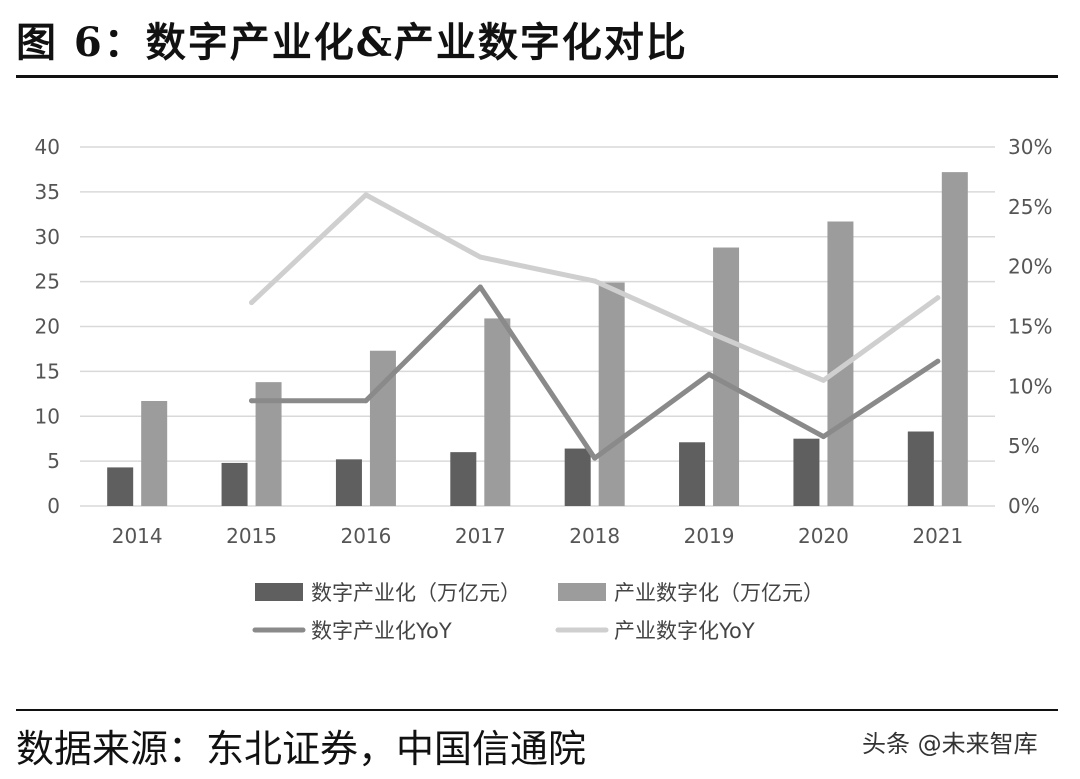 The image size is (1080, 779). Describe the element at coordinates (301, 749) in the screenshot. I see `source-note: 数据来源：东北证券，中国信通院` at that location.